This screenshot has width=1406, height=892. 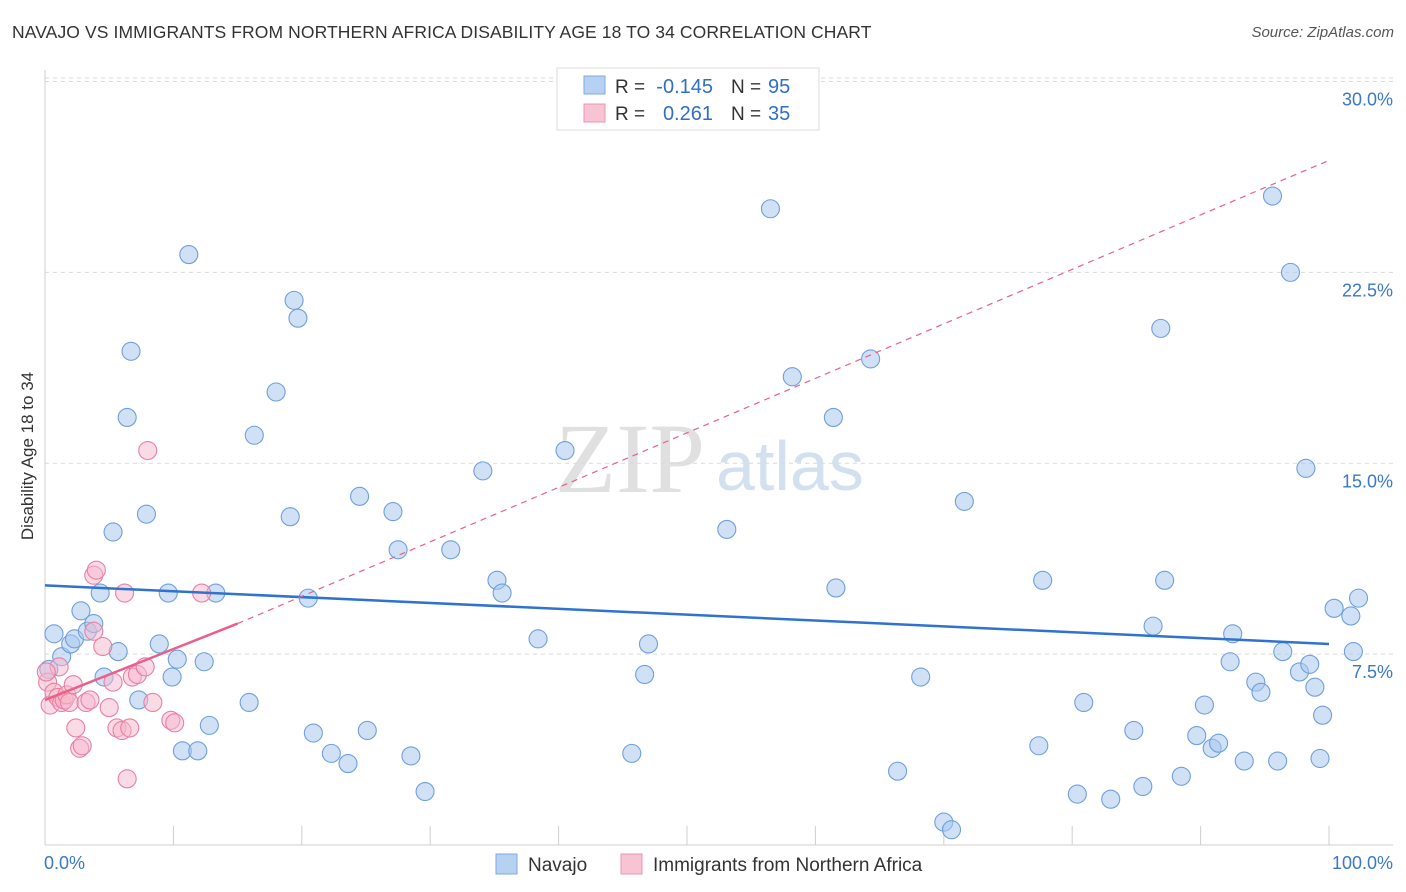 What do you see at coordinates (1367, 386) in the screenshot?
I see `y-tick-labels: 7.5% 15.0% 22.5% 30.0%` at bounding box center [1367, 386].